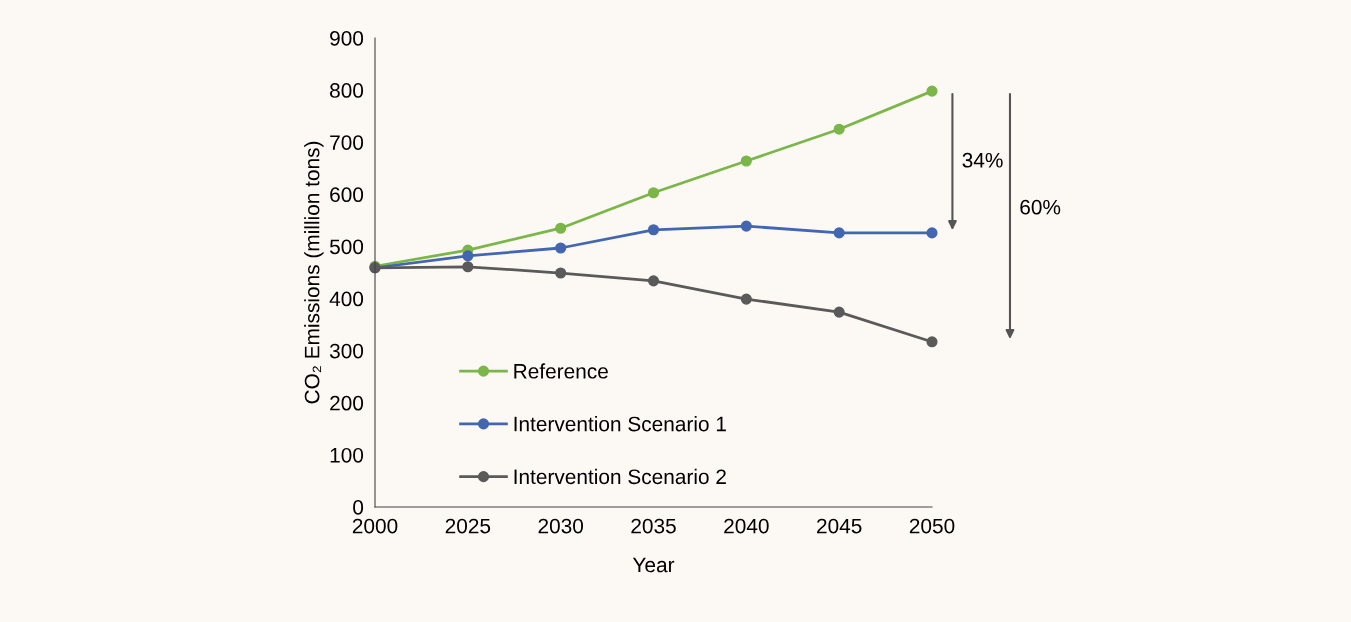 The image size is (1351, 622). I want to click on y-tick-label: 800, so click(347, 90).